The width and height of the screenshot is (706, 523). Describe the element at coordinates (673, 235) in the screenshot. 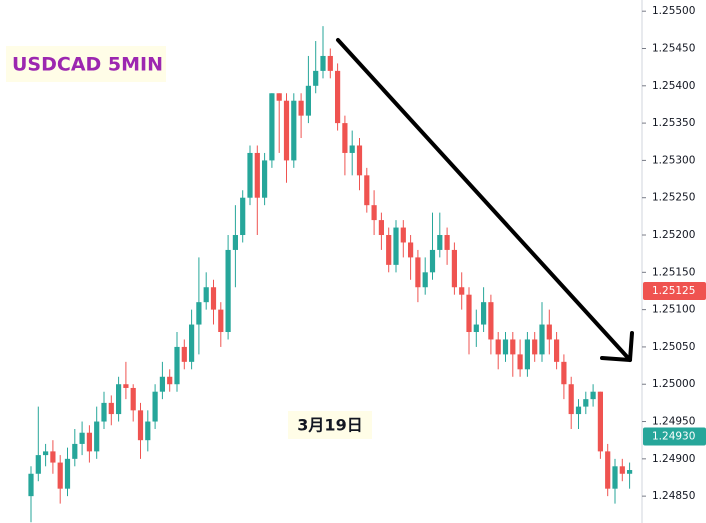

I see `y-tick-label: 1.25200` at that location.